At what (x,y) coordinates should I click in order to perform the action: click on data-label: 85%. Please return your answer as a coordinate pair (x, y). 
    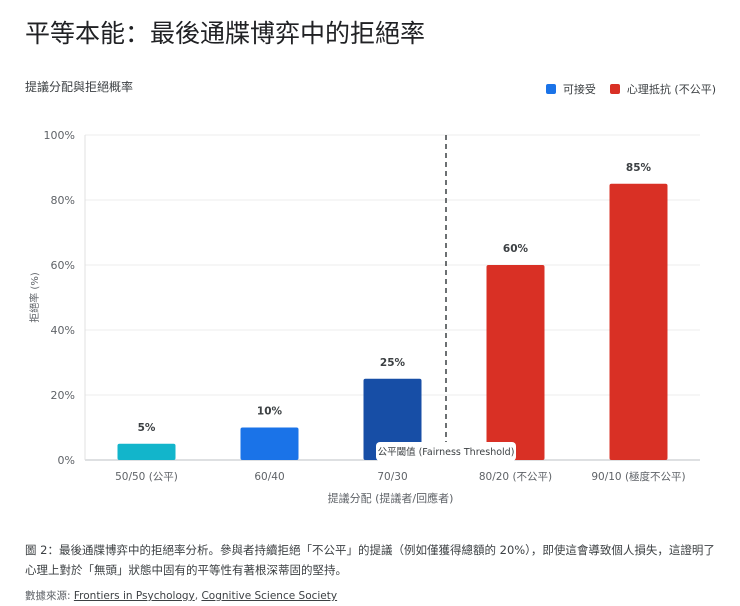
    Looking at the image, I should click on (639, 168).